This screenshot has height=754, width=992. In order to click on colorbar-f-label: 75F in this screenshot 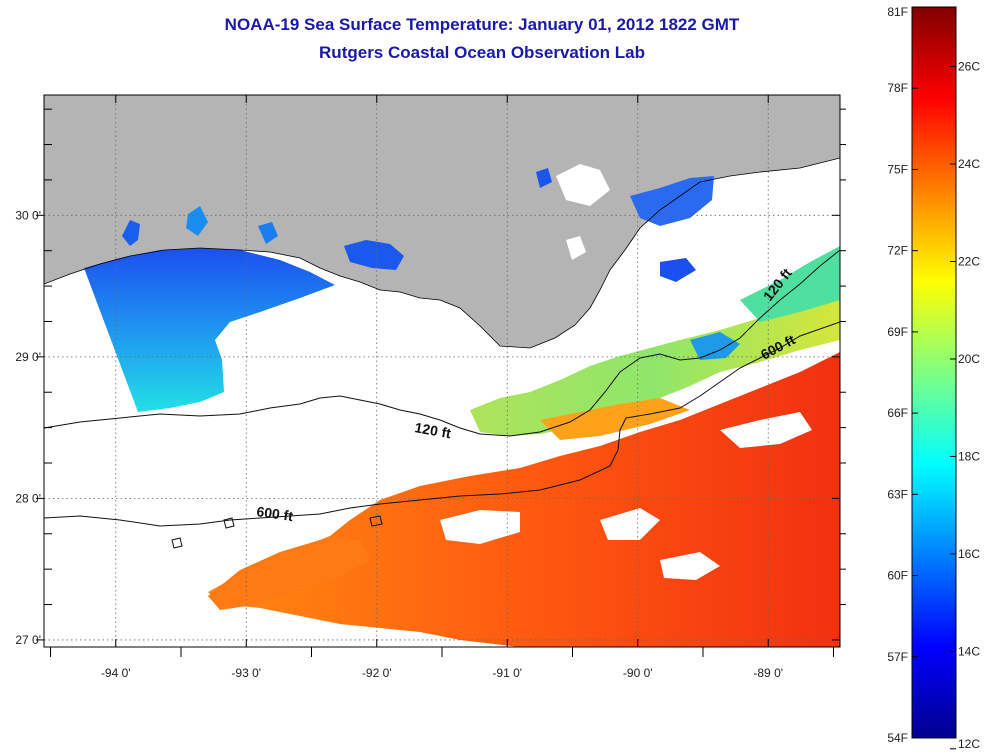, I will do `click(897, 169)`.